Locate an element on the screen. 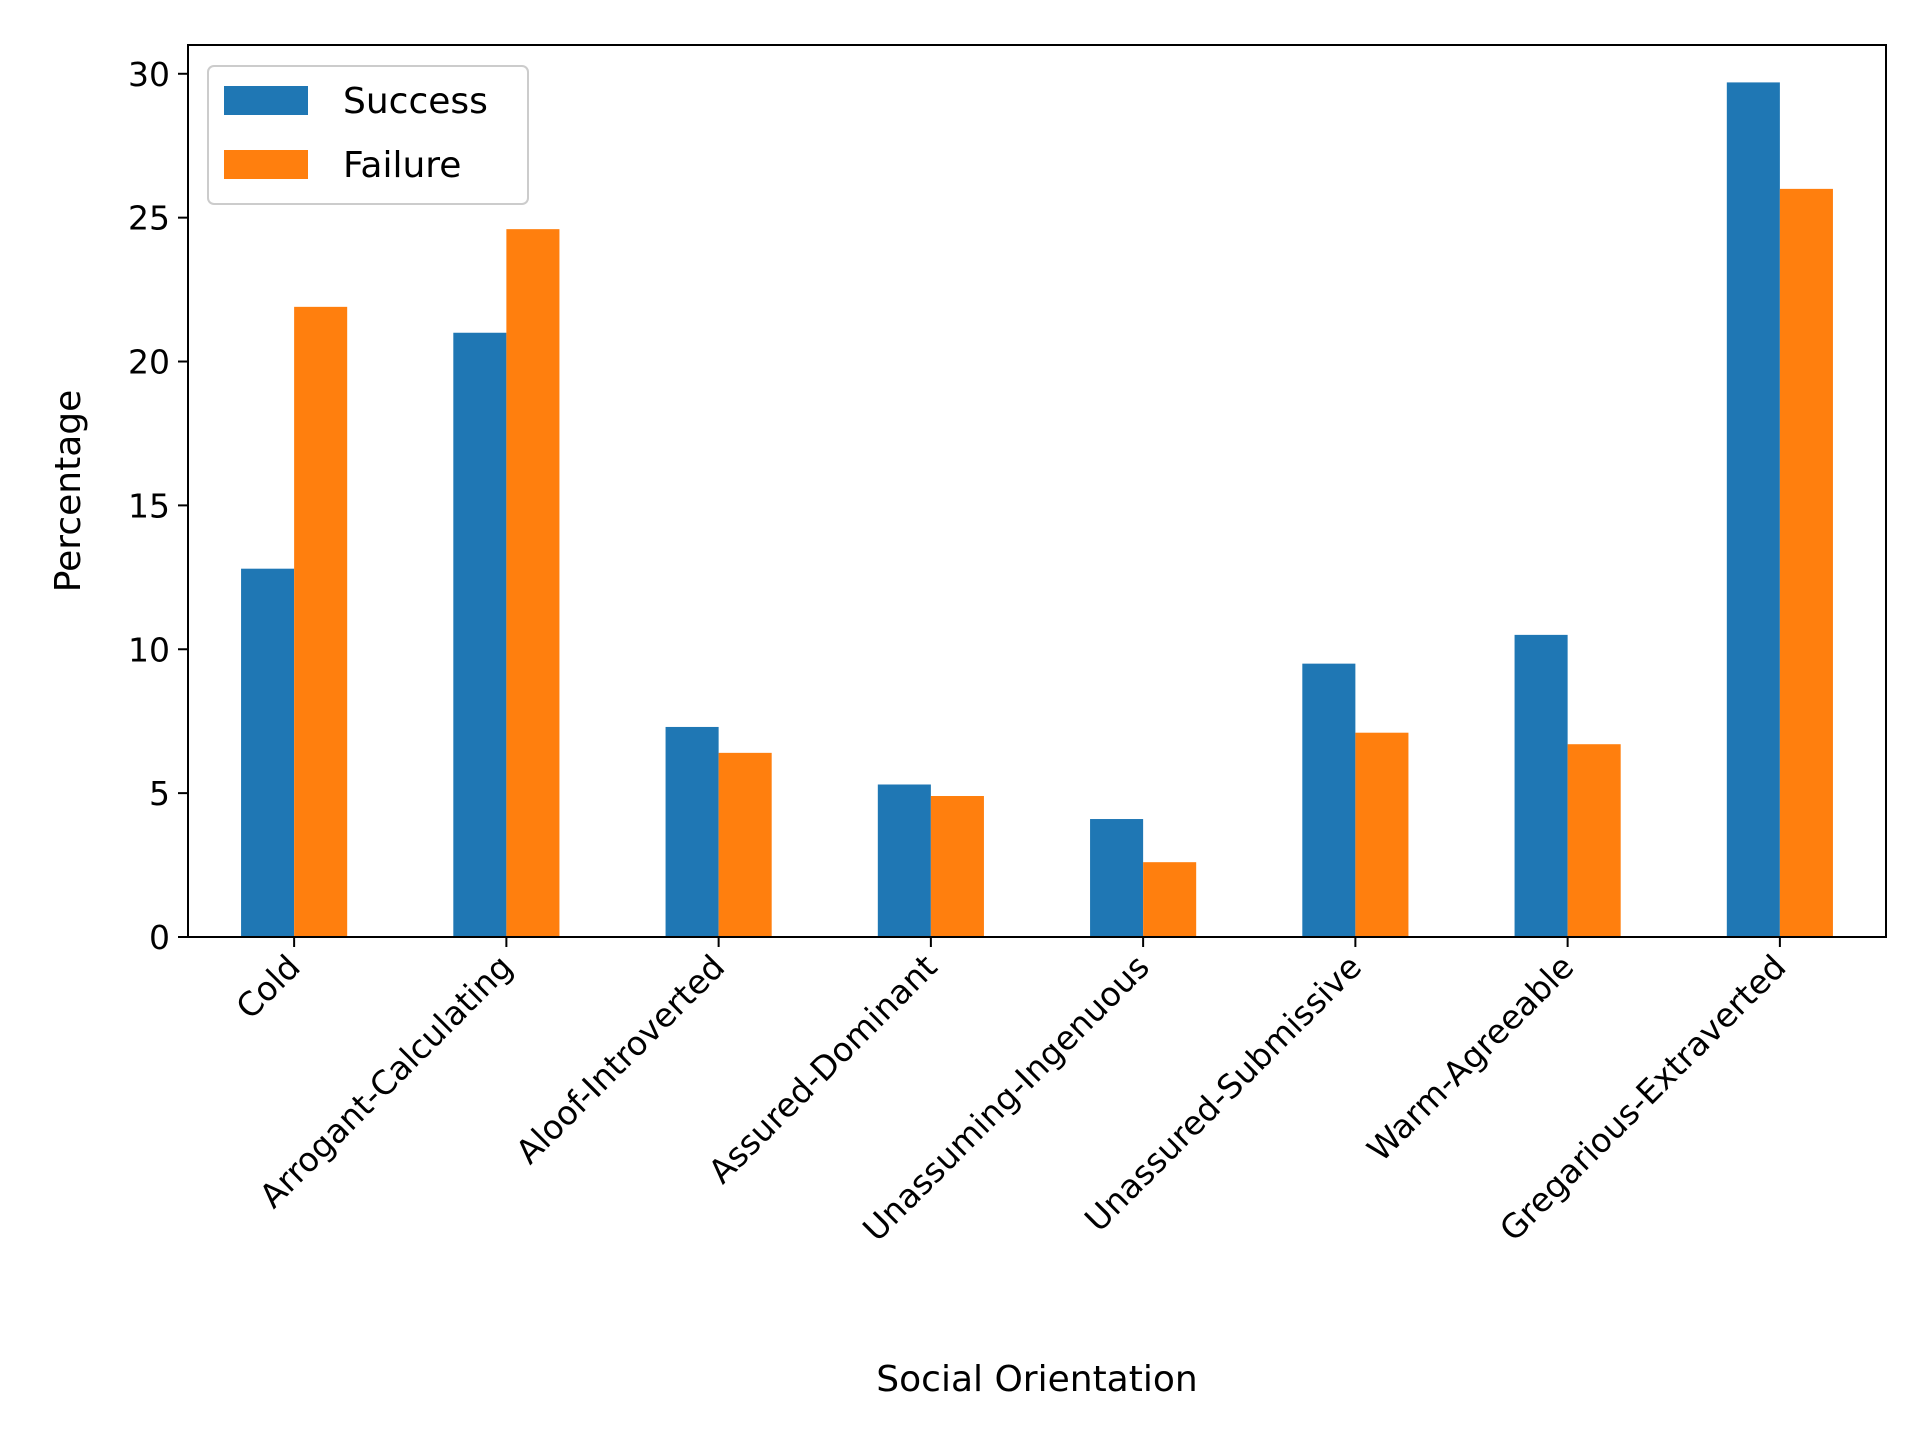  y-tick-label: 20 is located at coordinates (149, 362).